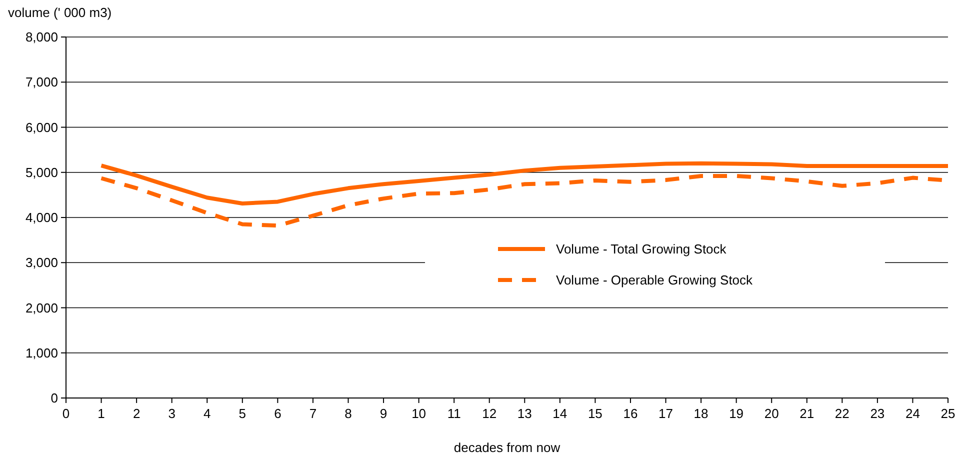 The height and width of the screenshot is (464, 962). I want to click on x-tick-label: 9, so click(384, 413).